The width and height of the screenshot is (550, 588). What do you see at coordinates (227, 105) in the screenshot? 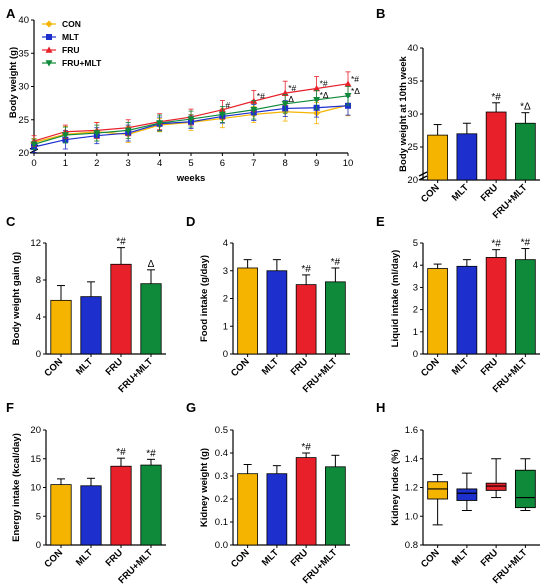
I see `significance-label: #` at bounding box center [227, 105].